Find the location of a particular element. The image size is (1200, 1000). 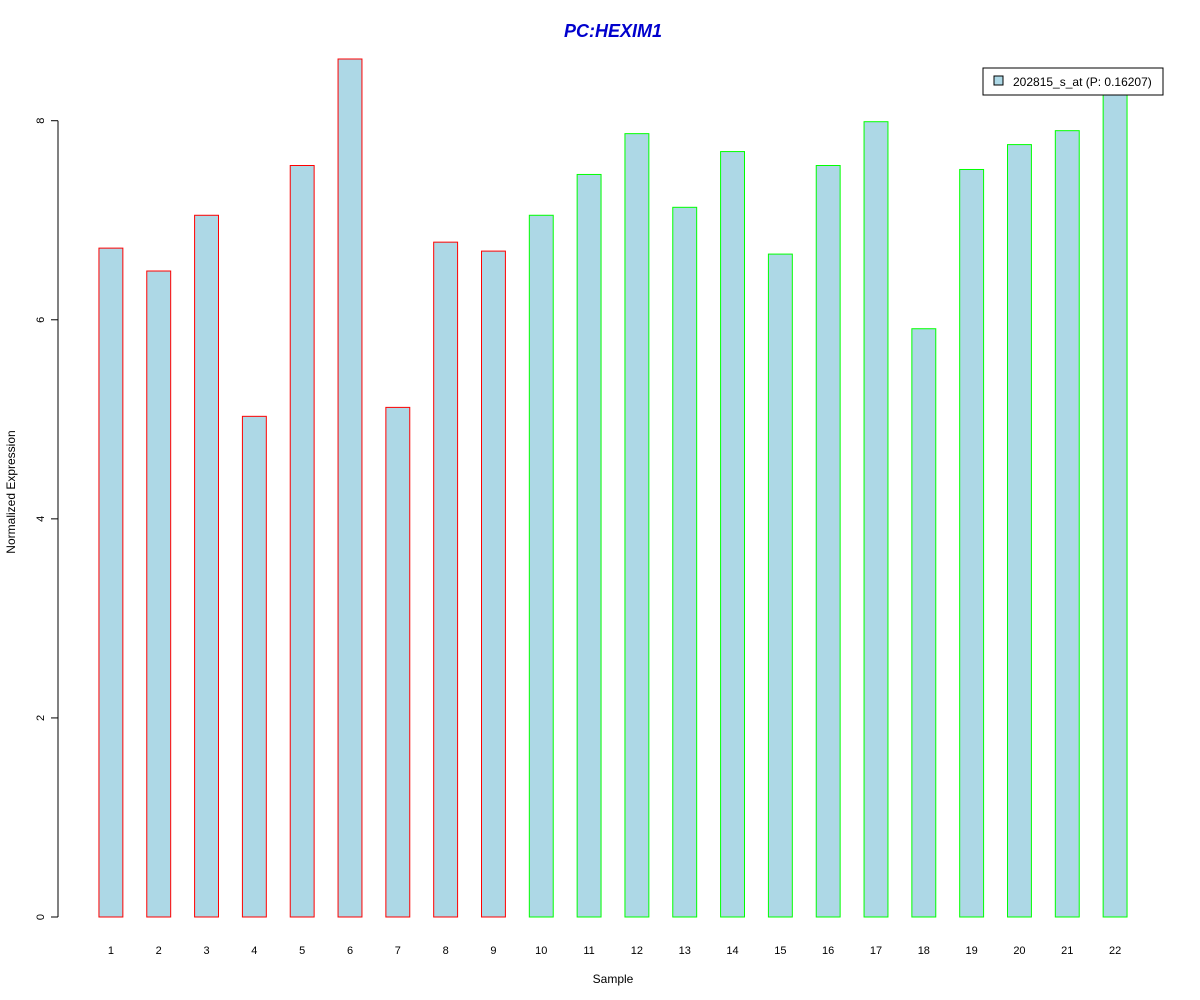

x-tick-labels: 1 2 3 4 5 6 7 8 9 10 11 12 13 14 15 16 17 18 19 20 21 22 is located at coordinates (614, 951).